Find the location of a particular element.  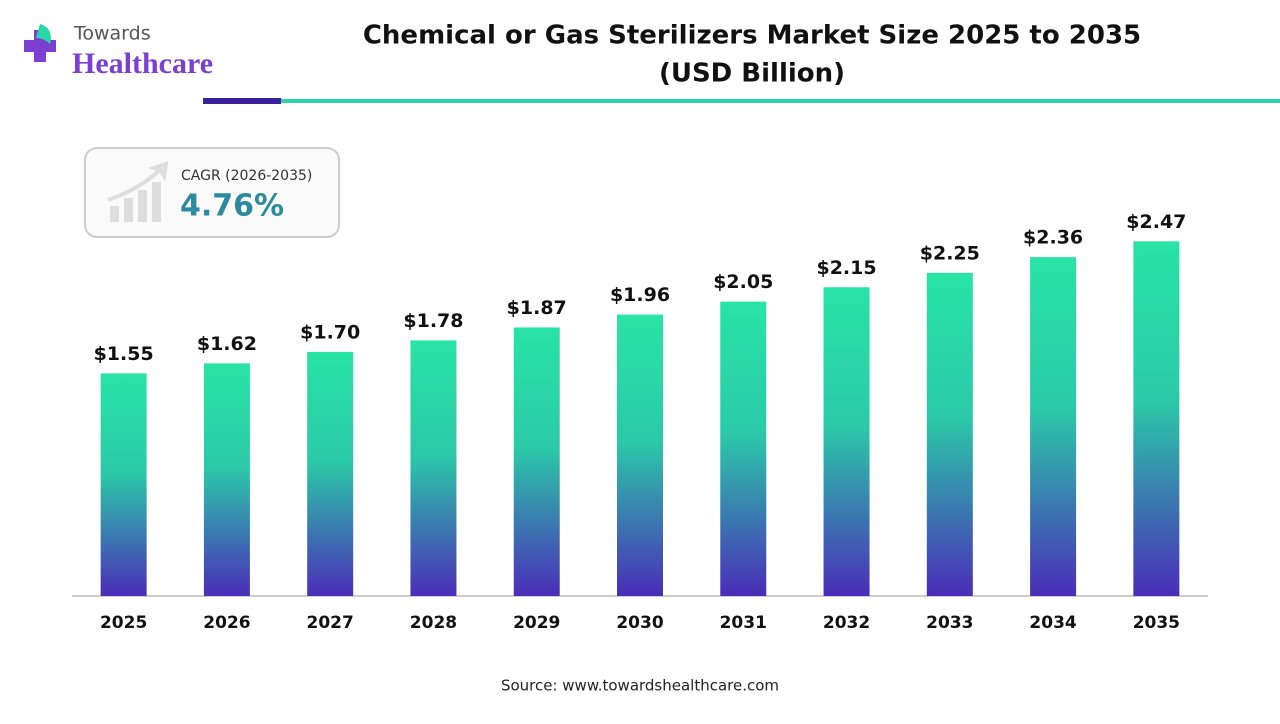

value-label: $1.96 is located at coordinates (640, 295).